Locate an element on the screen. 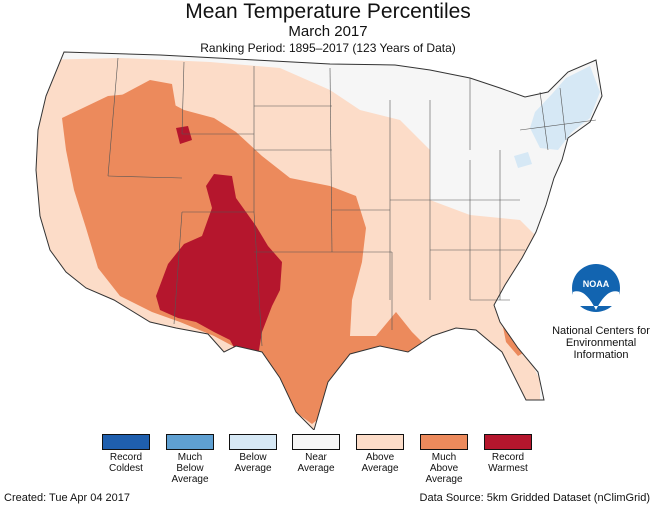 Image resolution: width=656 pixels, height=509 pixels. legend-label: Above Average is located at coordinates (380, 463).